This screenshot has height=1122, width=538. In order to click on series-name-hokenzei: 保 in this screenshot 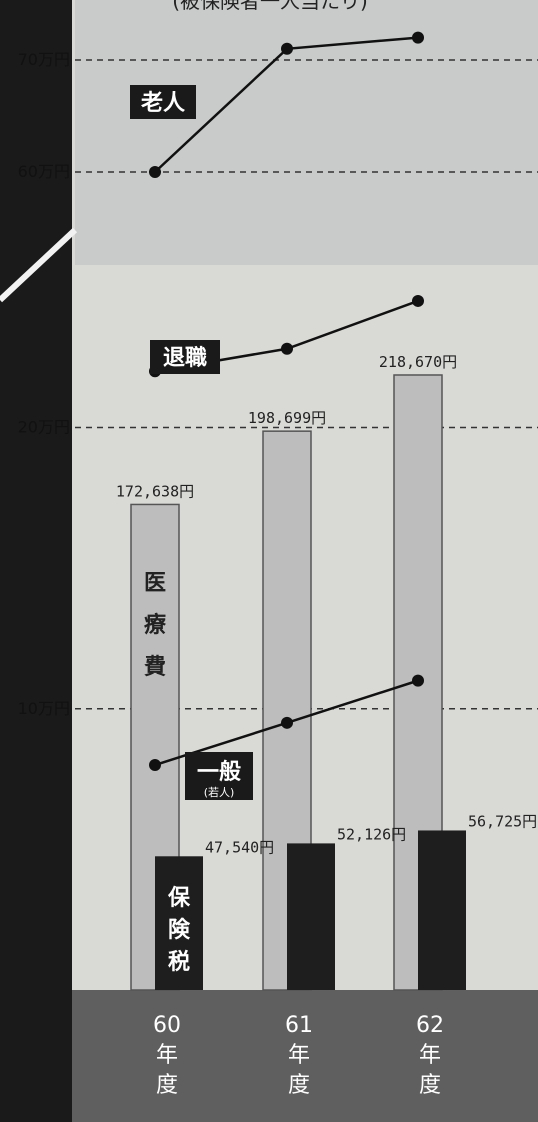, I will do `click(179, 898)`.